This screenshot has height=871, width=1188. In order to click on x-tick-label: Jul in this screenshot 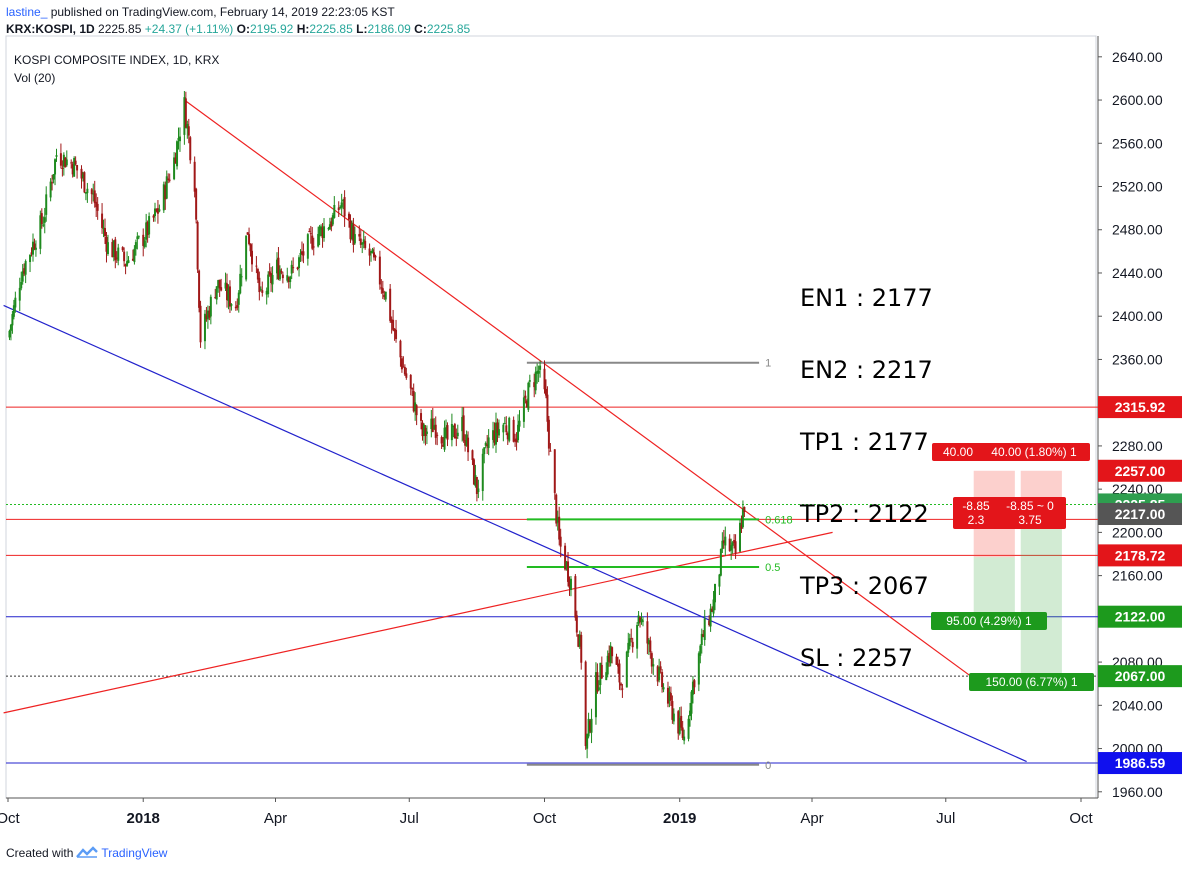, I will do `click(945, 818)`.